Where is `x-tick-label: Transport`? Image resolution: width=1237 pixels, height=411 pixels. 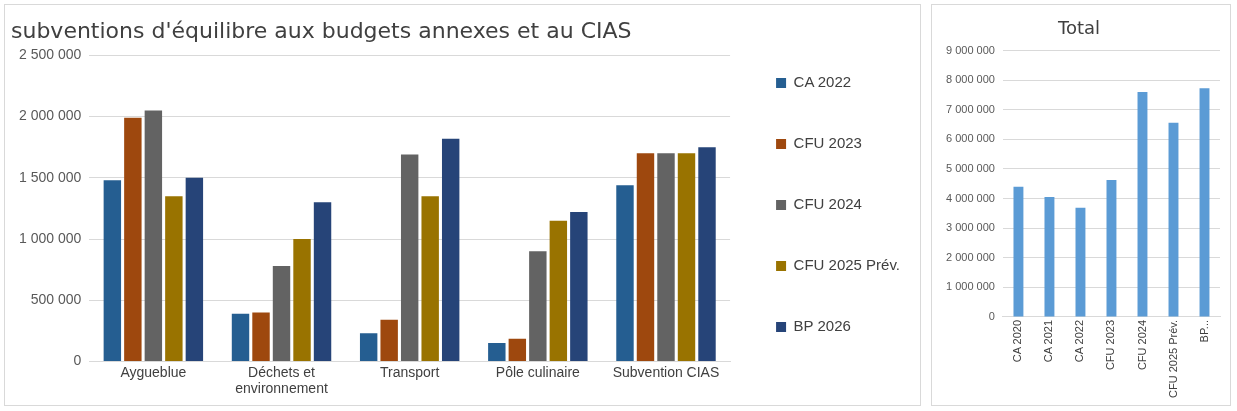 x-tick-label: Transport is located at coordinates (409, 371).